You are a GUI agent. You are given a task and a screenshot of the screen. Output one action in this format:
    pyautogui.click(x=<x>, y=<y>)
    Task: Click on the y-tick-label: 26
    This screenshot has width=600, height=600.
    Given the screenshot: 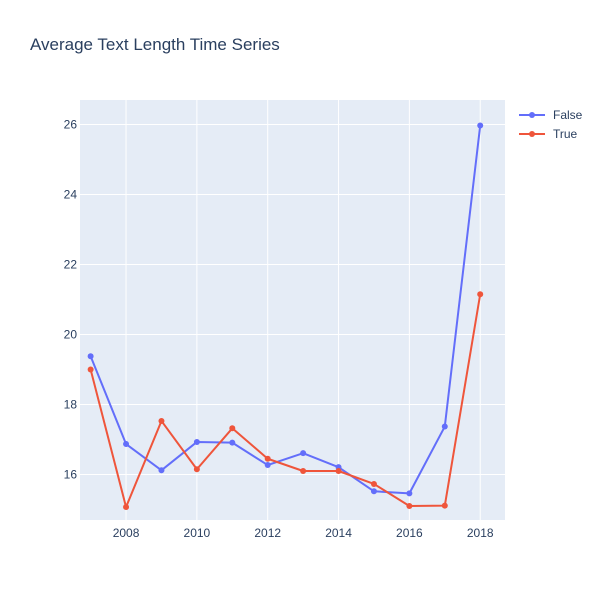 What is the action you would take?
    pyautogui.click(x=71, y=125)
    